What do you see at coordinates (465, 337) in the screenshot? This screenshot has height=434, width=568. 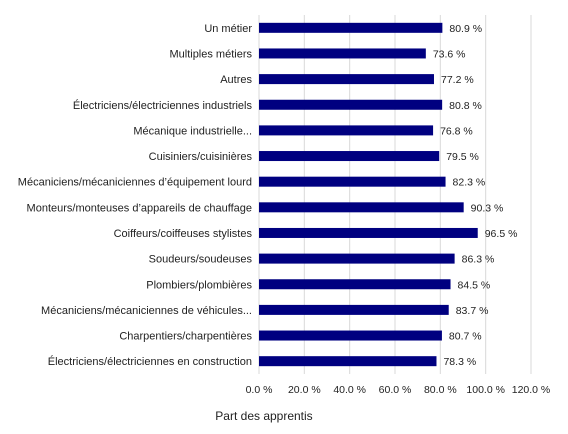 I see `value-label: 80.7 %` at bounding box center [465, 337].